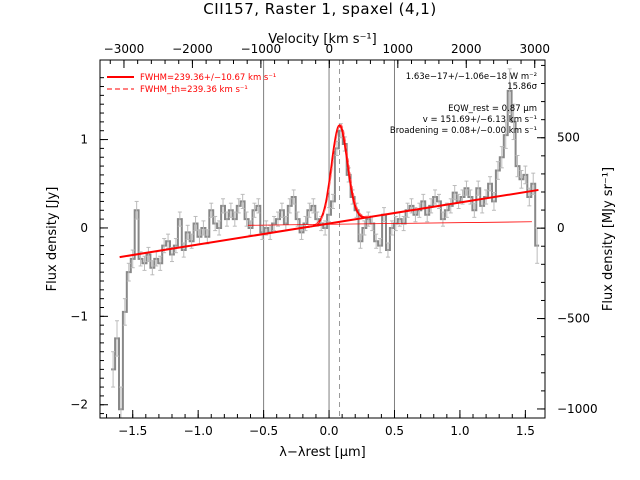  What do you see at coordinates (79, 316) in the screenshot?
I see `y-tick-label: −1` at bounding box center [79, 316].